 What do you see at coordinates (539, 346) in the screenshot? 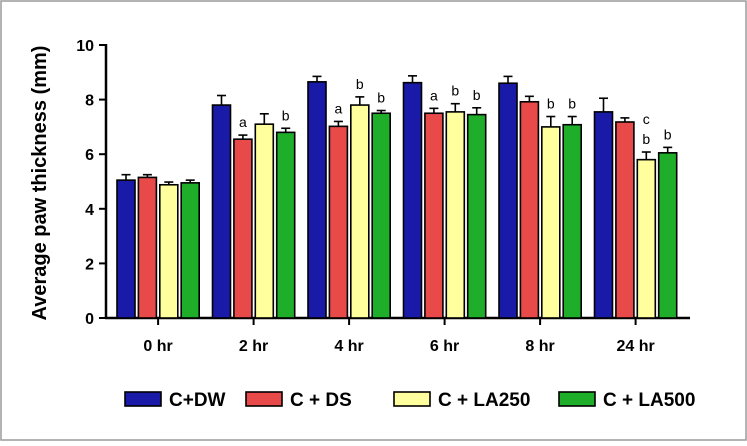
I see `x-tick-label: 8 hr` at bounding box center [539, 346].